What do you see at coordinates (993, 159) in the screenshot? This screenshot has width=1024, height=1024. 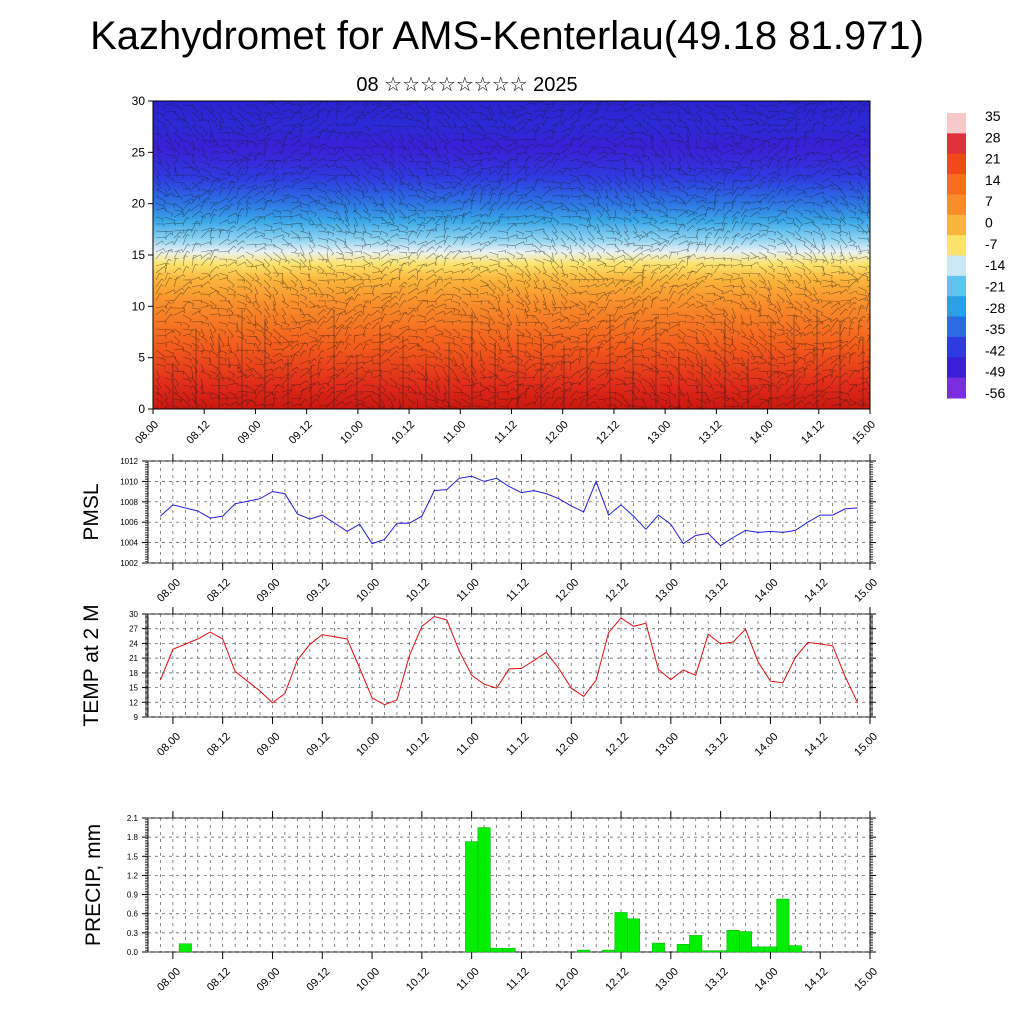 I see `colorbar-label: 21` at bounding box center [993, 159].